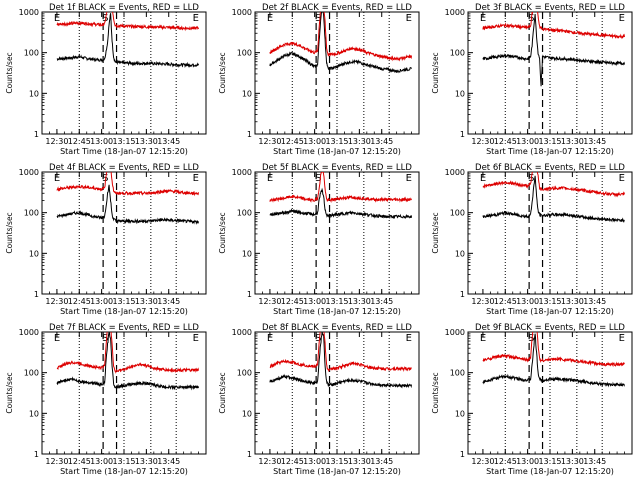 The image size is (640, 480). What do you see at coordinates (337, 328) in the screenshot?
I see `chart-title: Det 8f BLACK = Events, RED = LLD` at bounding box center [337, 328].